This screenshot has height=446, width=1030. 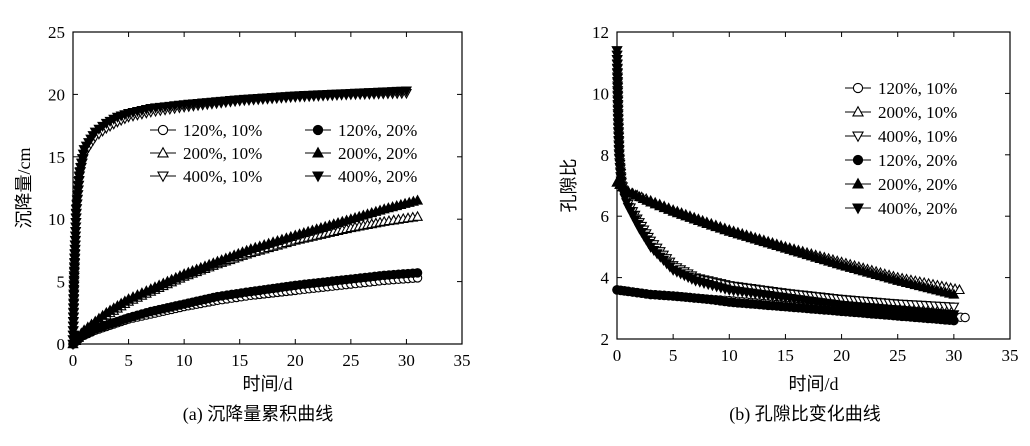 What do you see at coordinates (56, 32) in the screenshot?
I see `y-tick-label: 25` at bounding box center [56, 32].